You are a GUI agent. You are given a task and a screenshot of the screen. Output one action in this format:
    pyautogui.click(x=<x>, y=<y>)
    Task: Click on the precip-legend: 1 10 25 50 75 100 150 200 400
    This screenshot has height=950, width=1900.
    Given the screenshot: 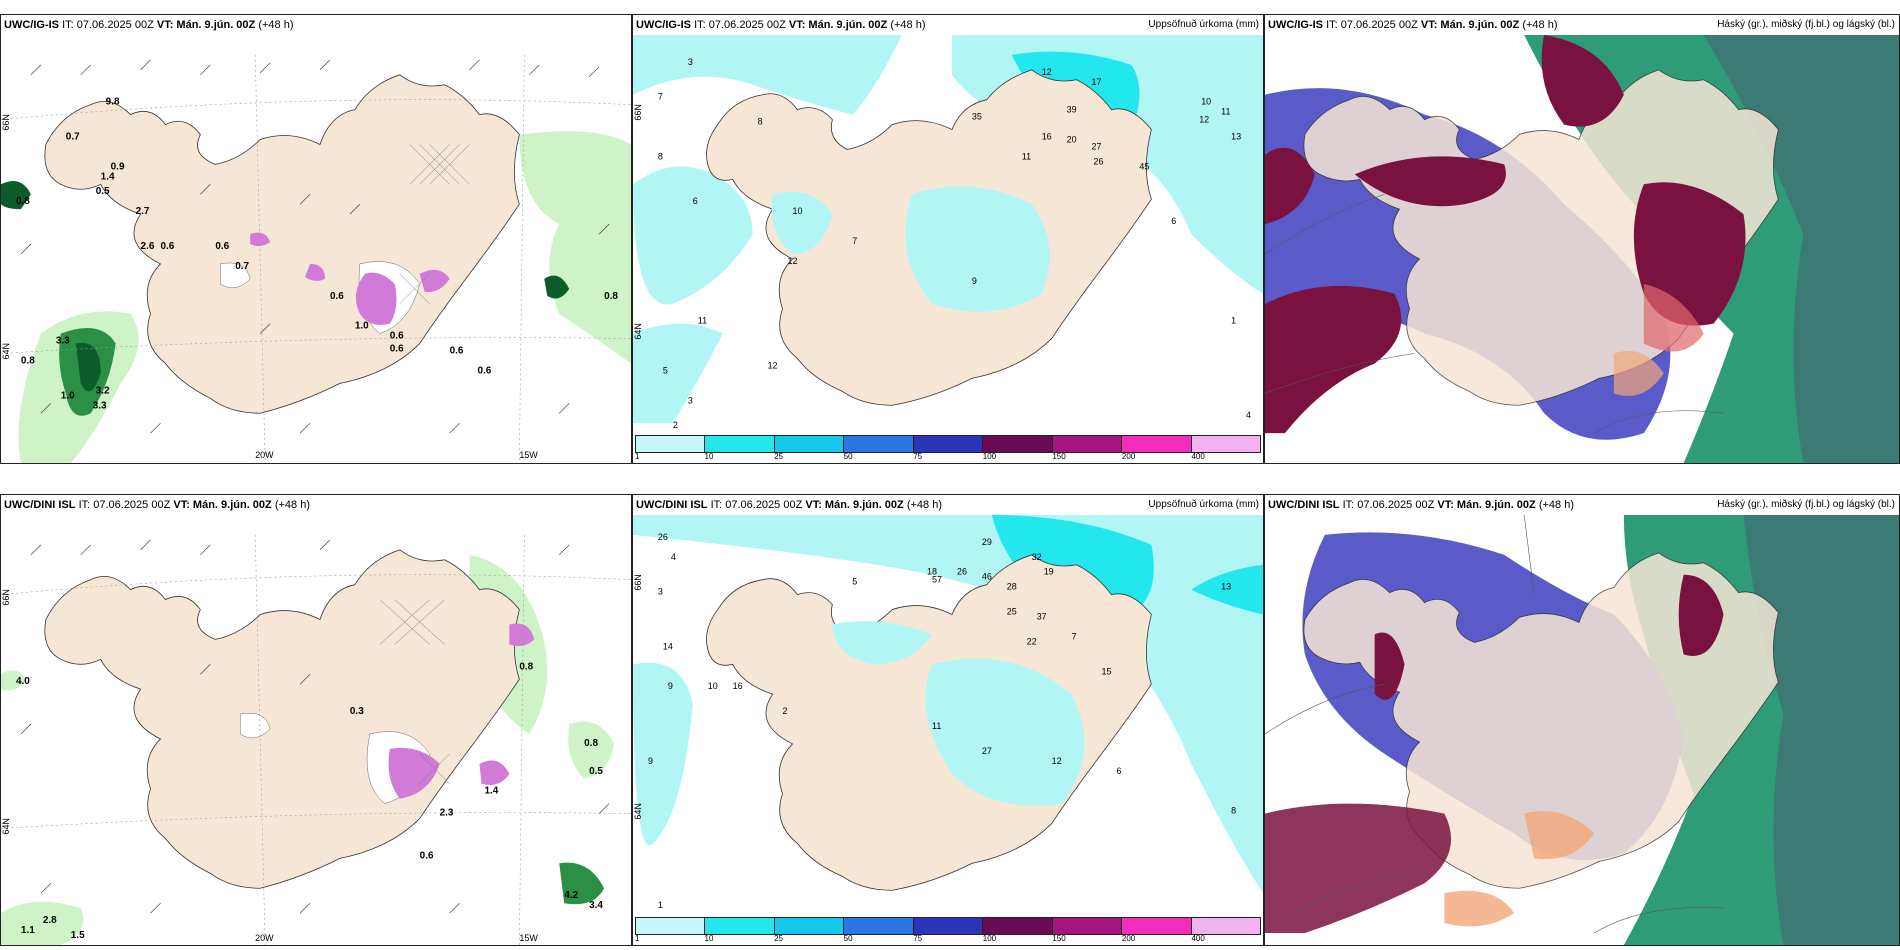 What is the action you would take?
    pyautogui.click(x=948, y=930)
    